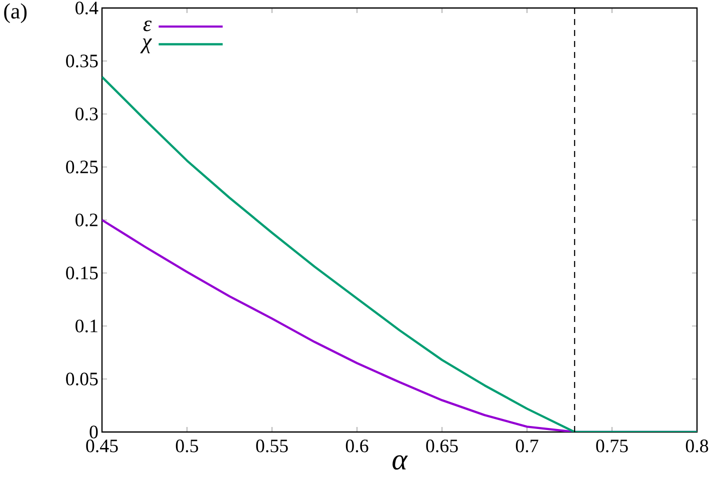 The width and height of the screenshot is (715, 492). I want to click on x-tick-label: 0.7, so click(527, 446).